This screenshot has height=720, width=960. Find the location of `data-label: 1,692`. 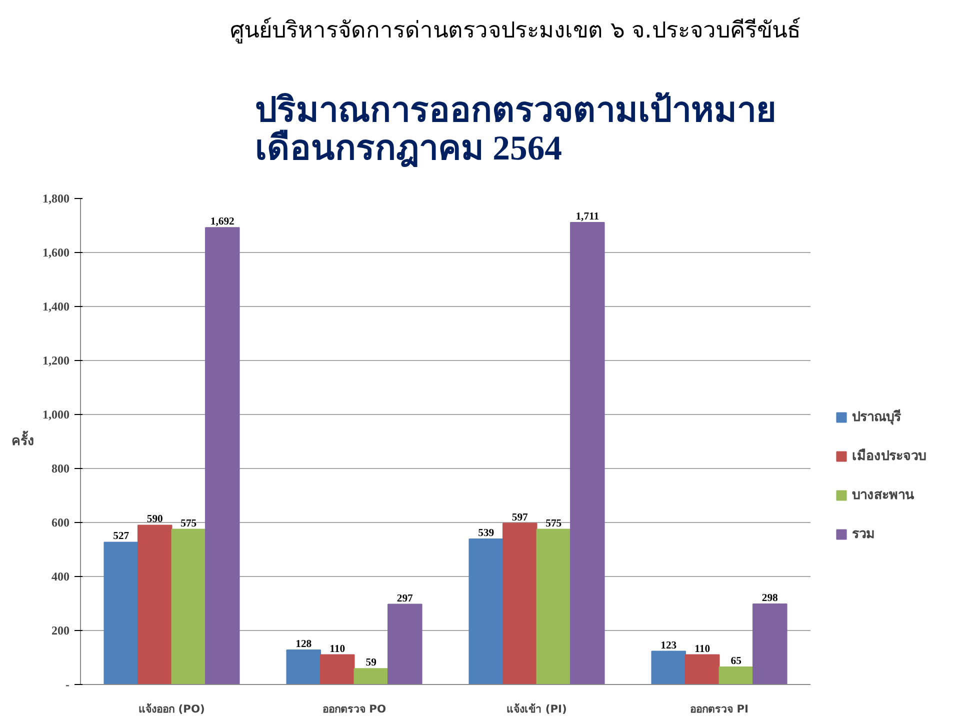

data-label: 1,692 is located at coordinates (222, 222).